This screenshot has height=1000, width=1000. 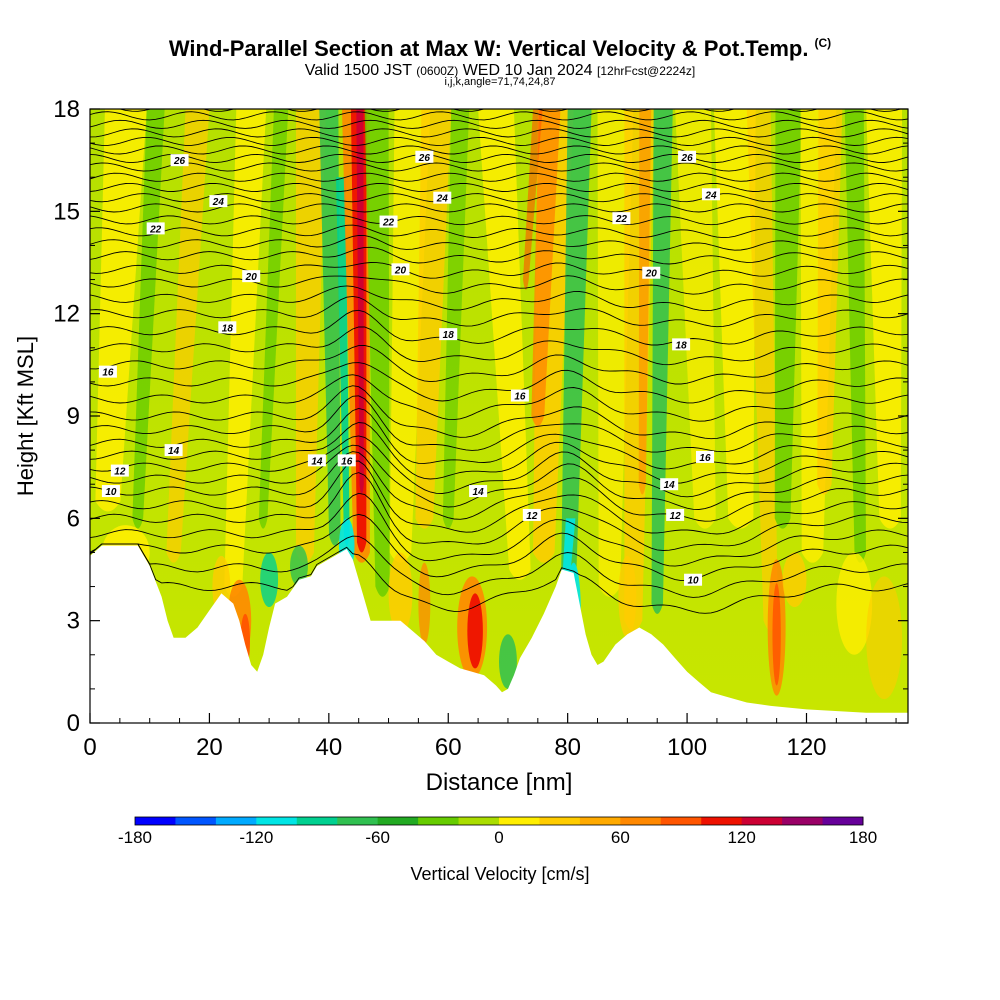 I want to click on y-tick-label: 0, so click(x=73, y=723).